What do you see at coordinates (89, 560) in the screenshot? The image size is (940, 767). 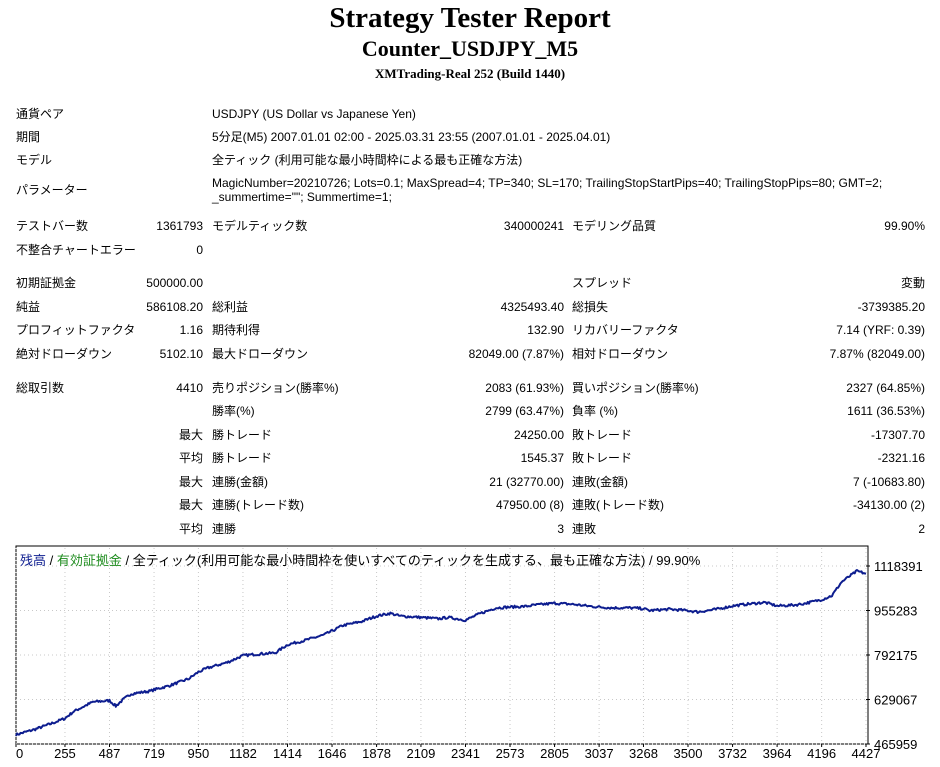 I see `legend-equity: 有効証拠金` at bounding box center [89, 560].